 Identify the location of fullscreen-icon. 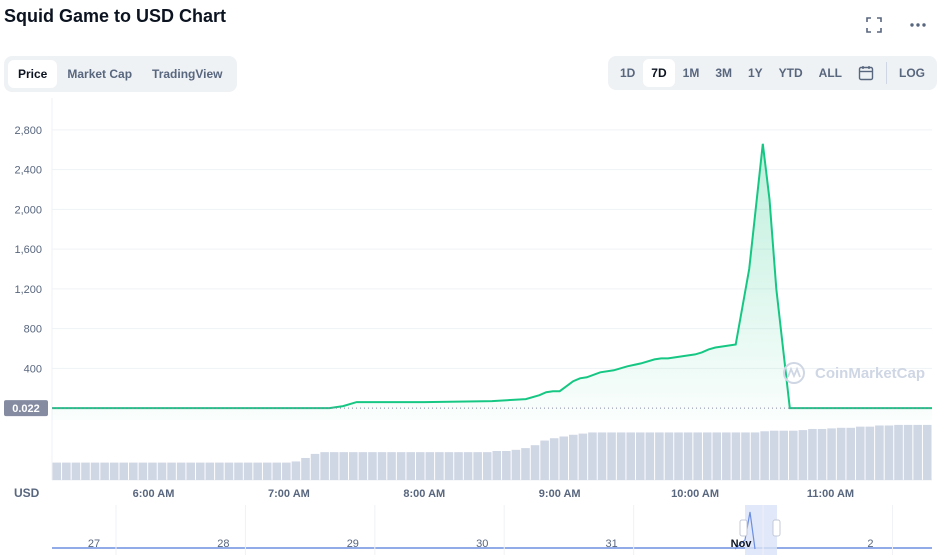
(874, 25).